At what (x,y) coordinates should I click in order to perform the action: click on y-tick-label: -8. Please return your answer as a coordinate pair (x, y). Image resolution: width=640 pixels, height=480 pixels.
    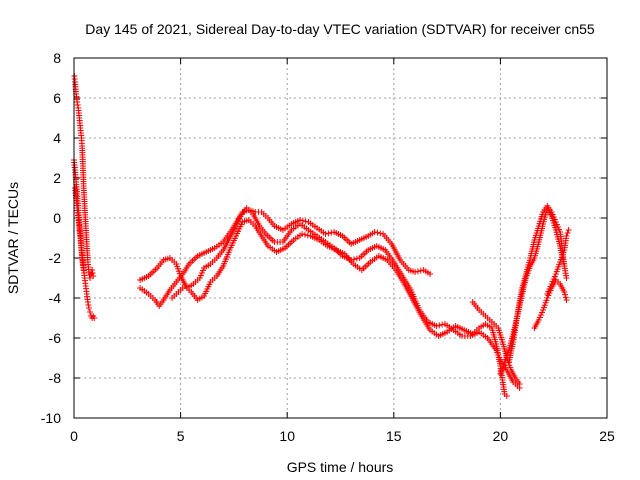
    Looking at the image, I should click on (55, 378).